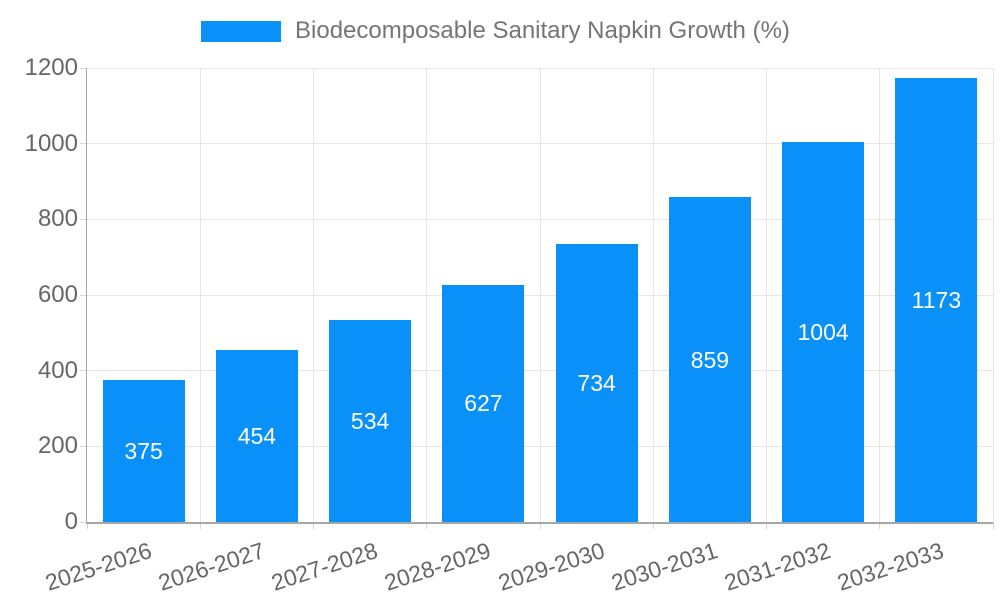  Describe the element at coordinates (241, 31) in the screenshot. I see `legend-swatch` at that location.